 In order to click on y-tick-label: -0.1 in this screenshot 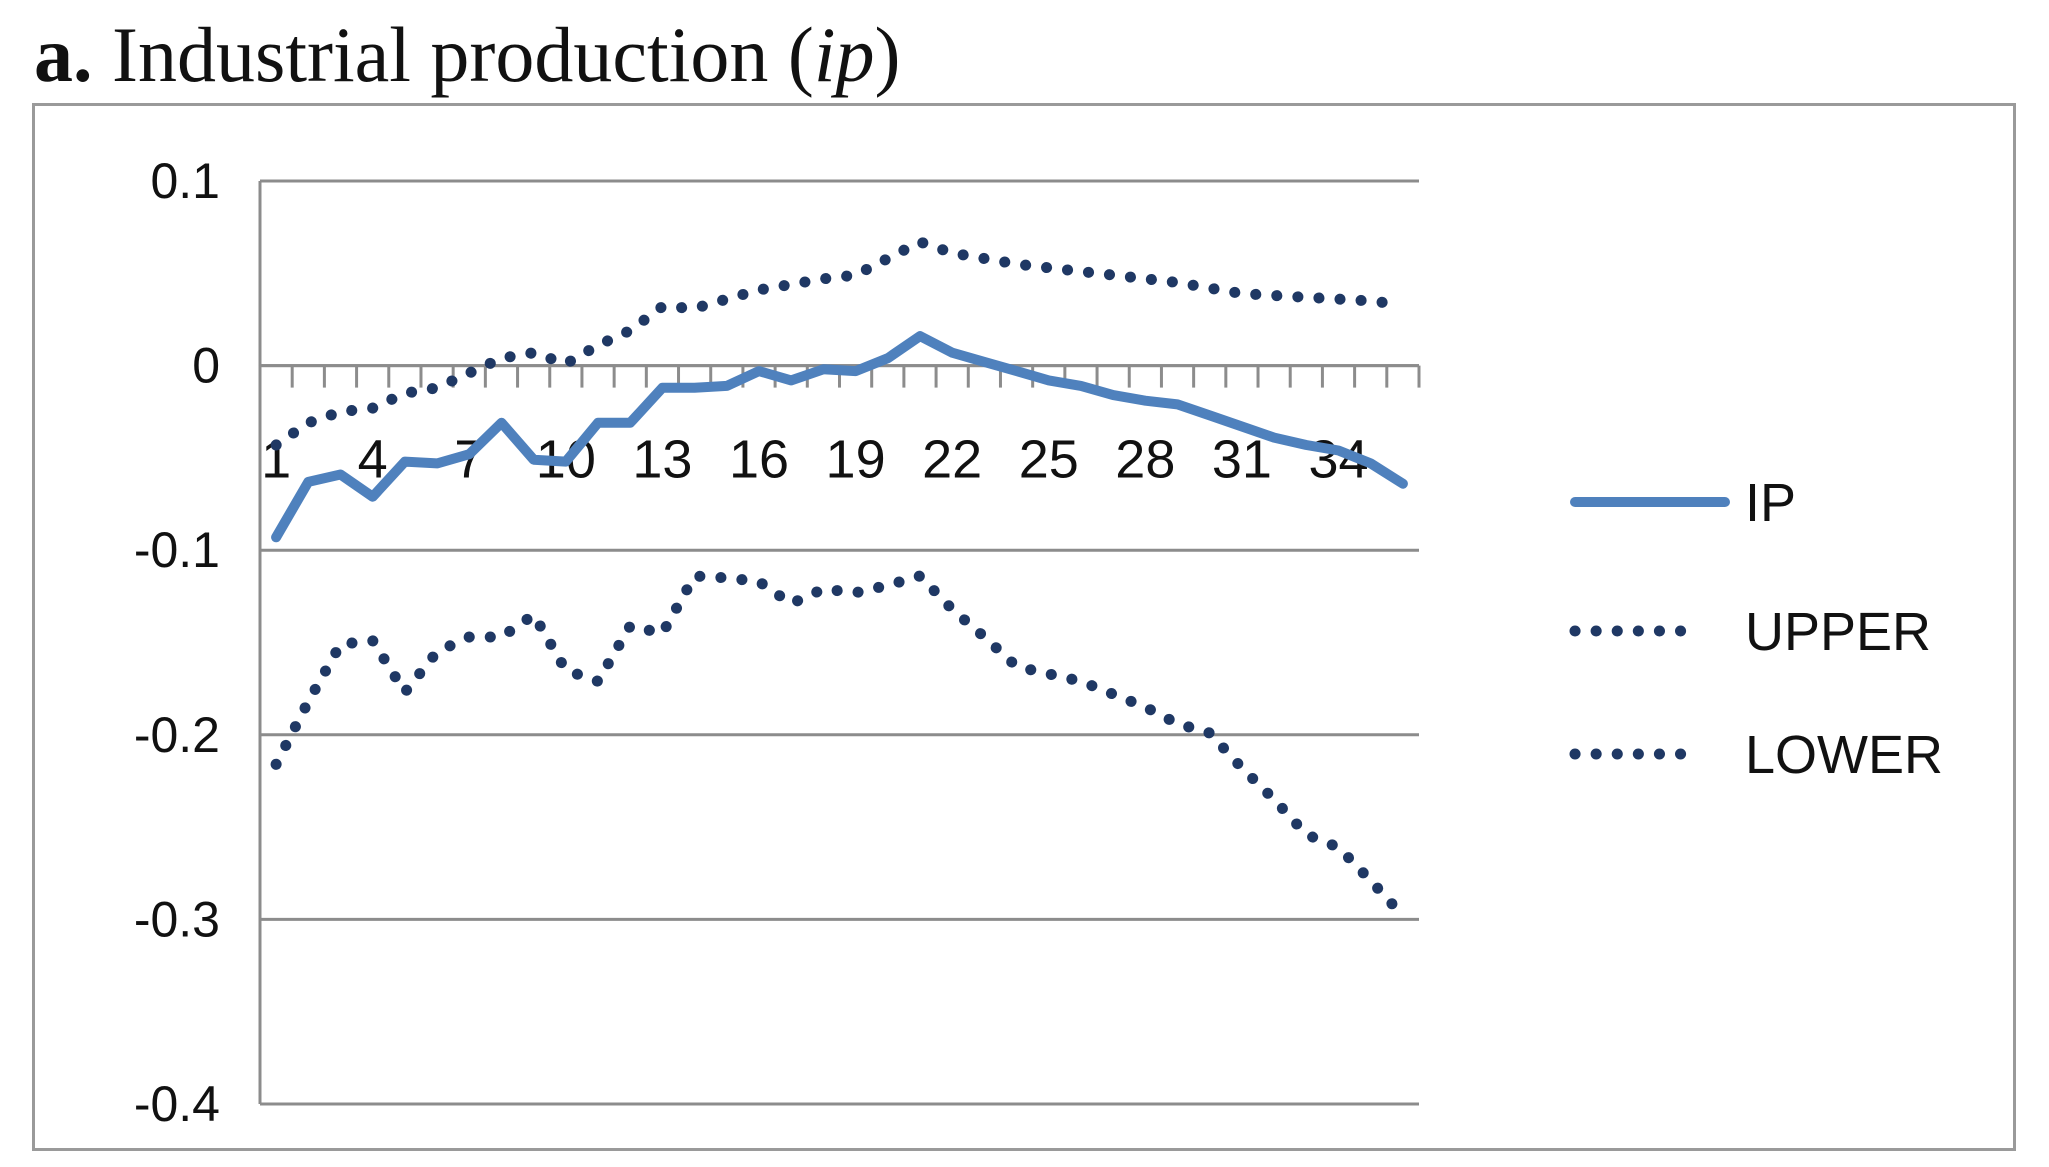, I will do `click(177, 550)`.